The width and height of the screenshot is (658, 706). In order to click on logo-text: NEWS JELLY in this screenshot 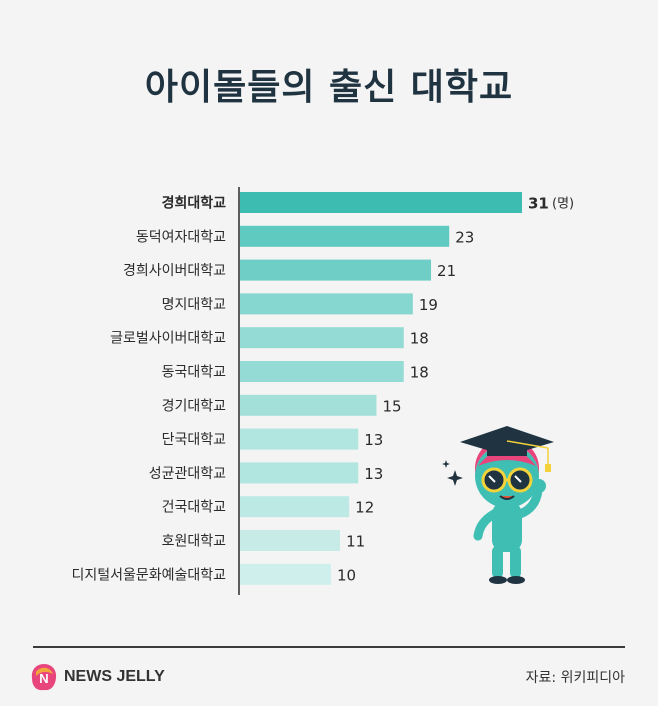, I will do `click(114, 676)`.